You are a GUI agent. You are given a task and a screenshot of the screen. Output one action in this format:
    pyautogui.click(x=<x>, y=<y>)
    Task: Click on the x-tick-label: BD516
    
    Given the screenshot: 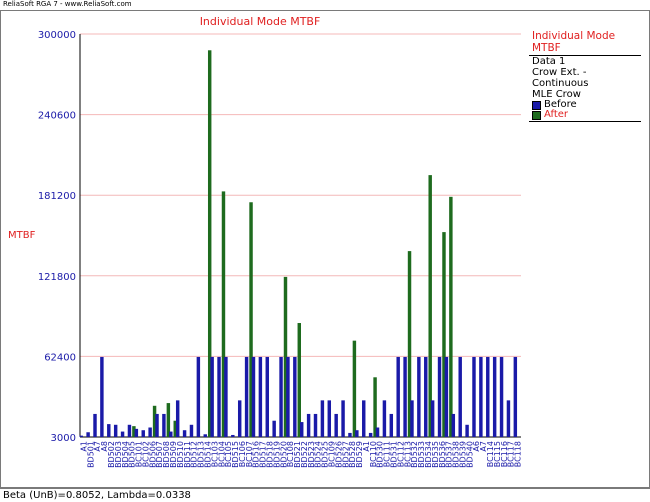 What is the action you would take?
    pyautogui.click(x=256, y=454)
    